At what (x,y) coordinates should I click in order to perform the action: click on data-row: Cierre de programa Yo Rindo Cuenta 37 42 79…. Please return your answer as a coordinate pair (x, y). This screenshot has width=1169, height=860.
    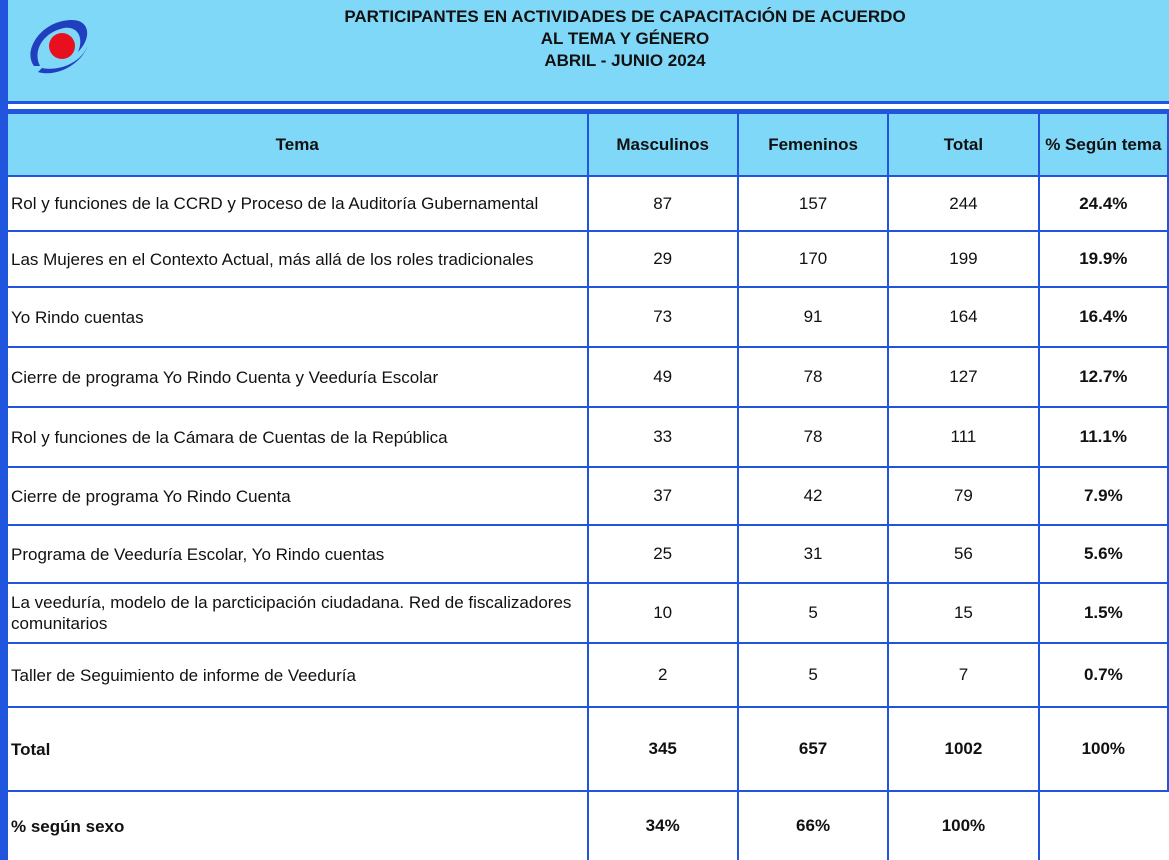
    Looking at the image, I should click on (586, 496).